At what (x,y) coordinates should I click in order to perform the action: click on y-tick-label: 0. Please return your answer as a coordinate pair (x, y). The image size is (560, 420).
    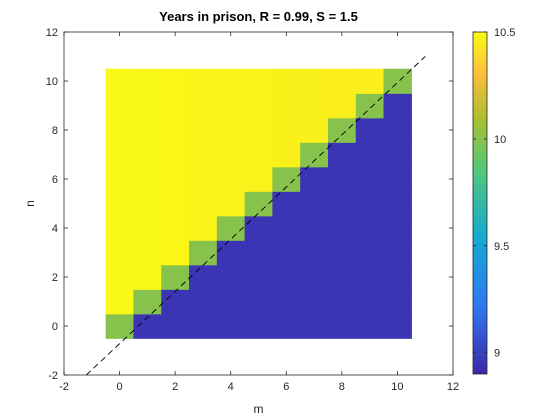
    Looking at the image, I should click on (55, 327).